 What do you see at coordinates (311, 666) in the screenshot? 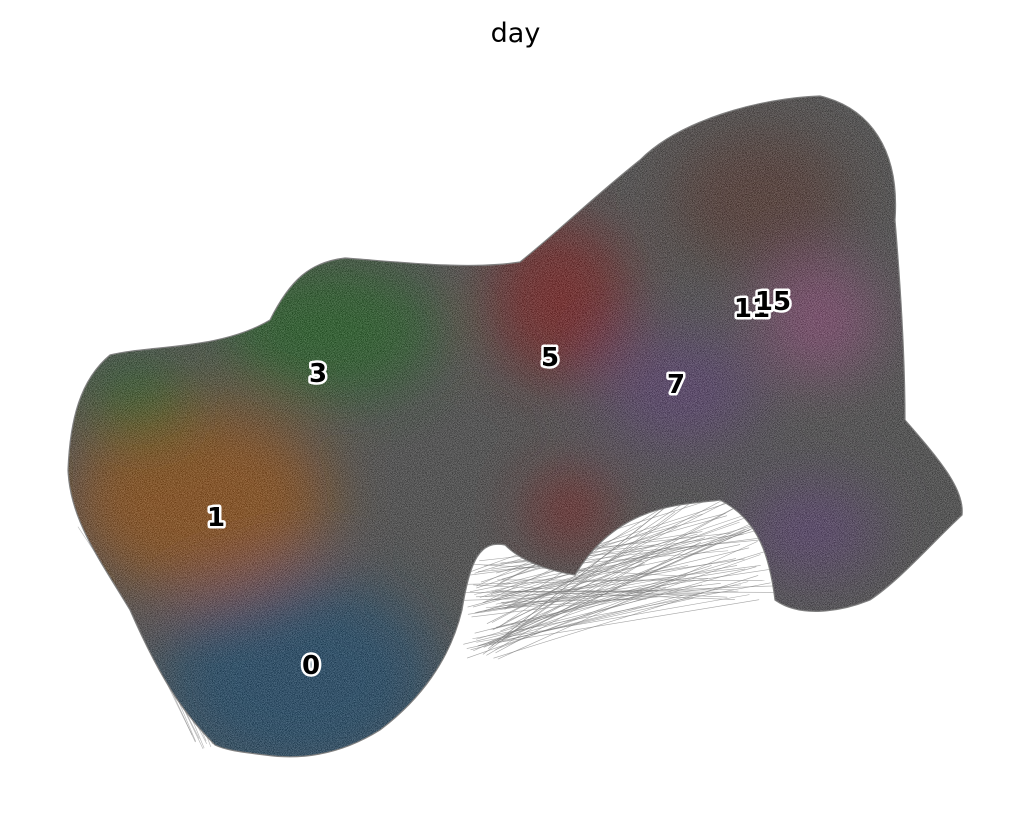
I see `cluster-label-0: 0` at bounding box center [311, 666].